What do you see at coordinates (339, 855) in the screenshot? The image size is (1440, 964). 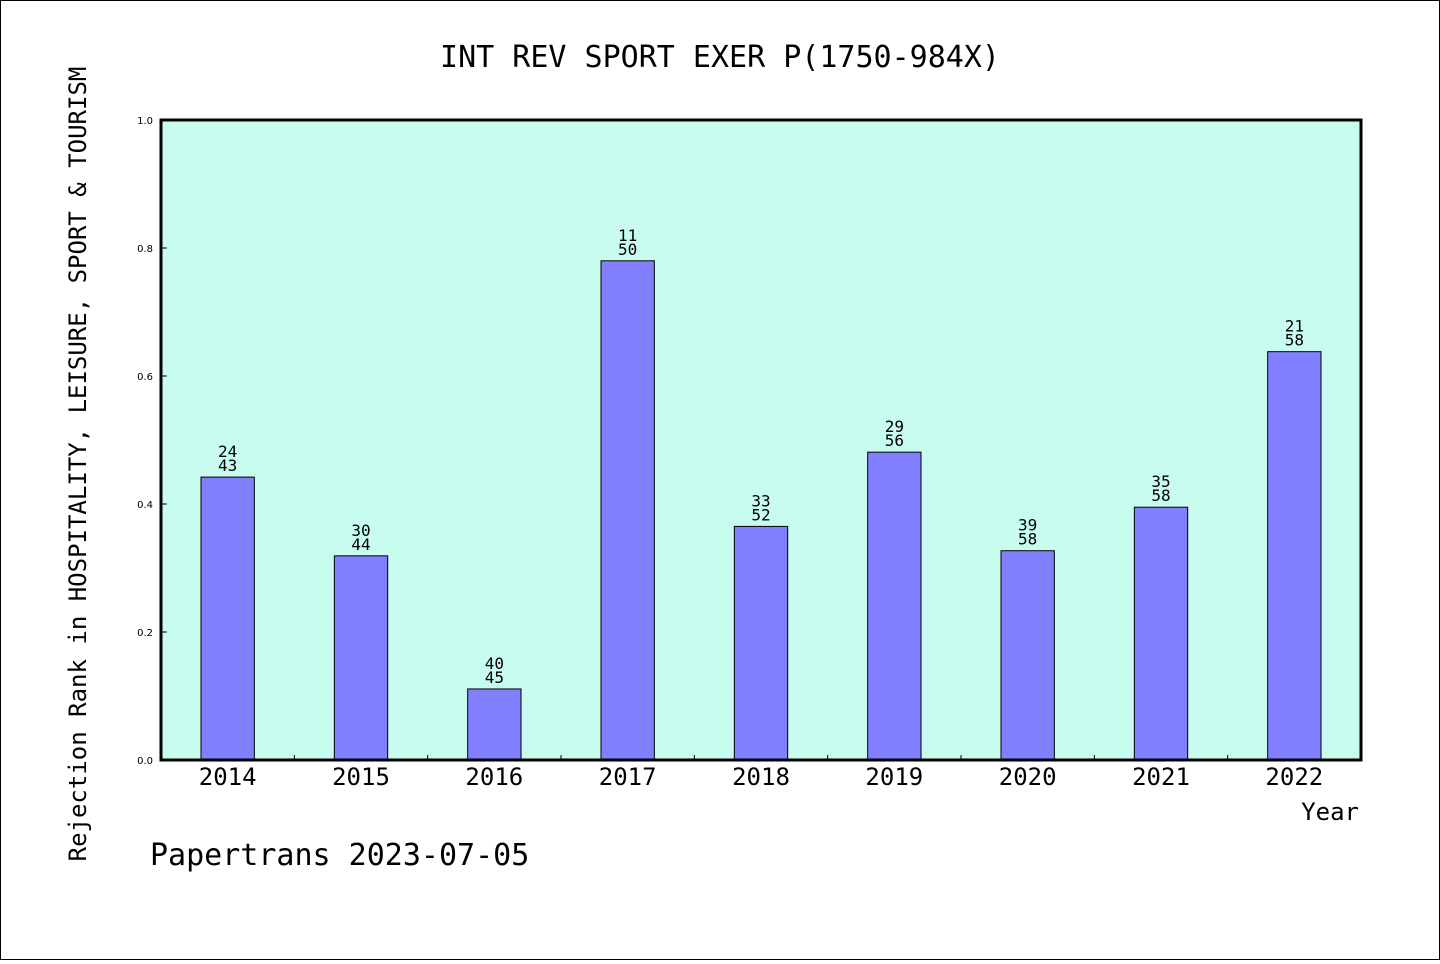 I see `footer-credit: Papertrans 2023-07-05` at bounding box center [339, 855].